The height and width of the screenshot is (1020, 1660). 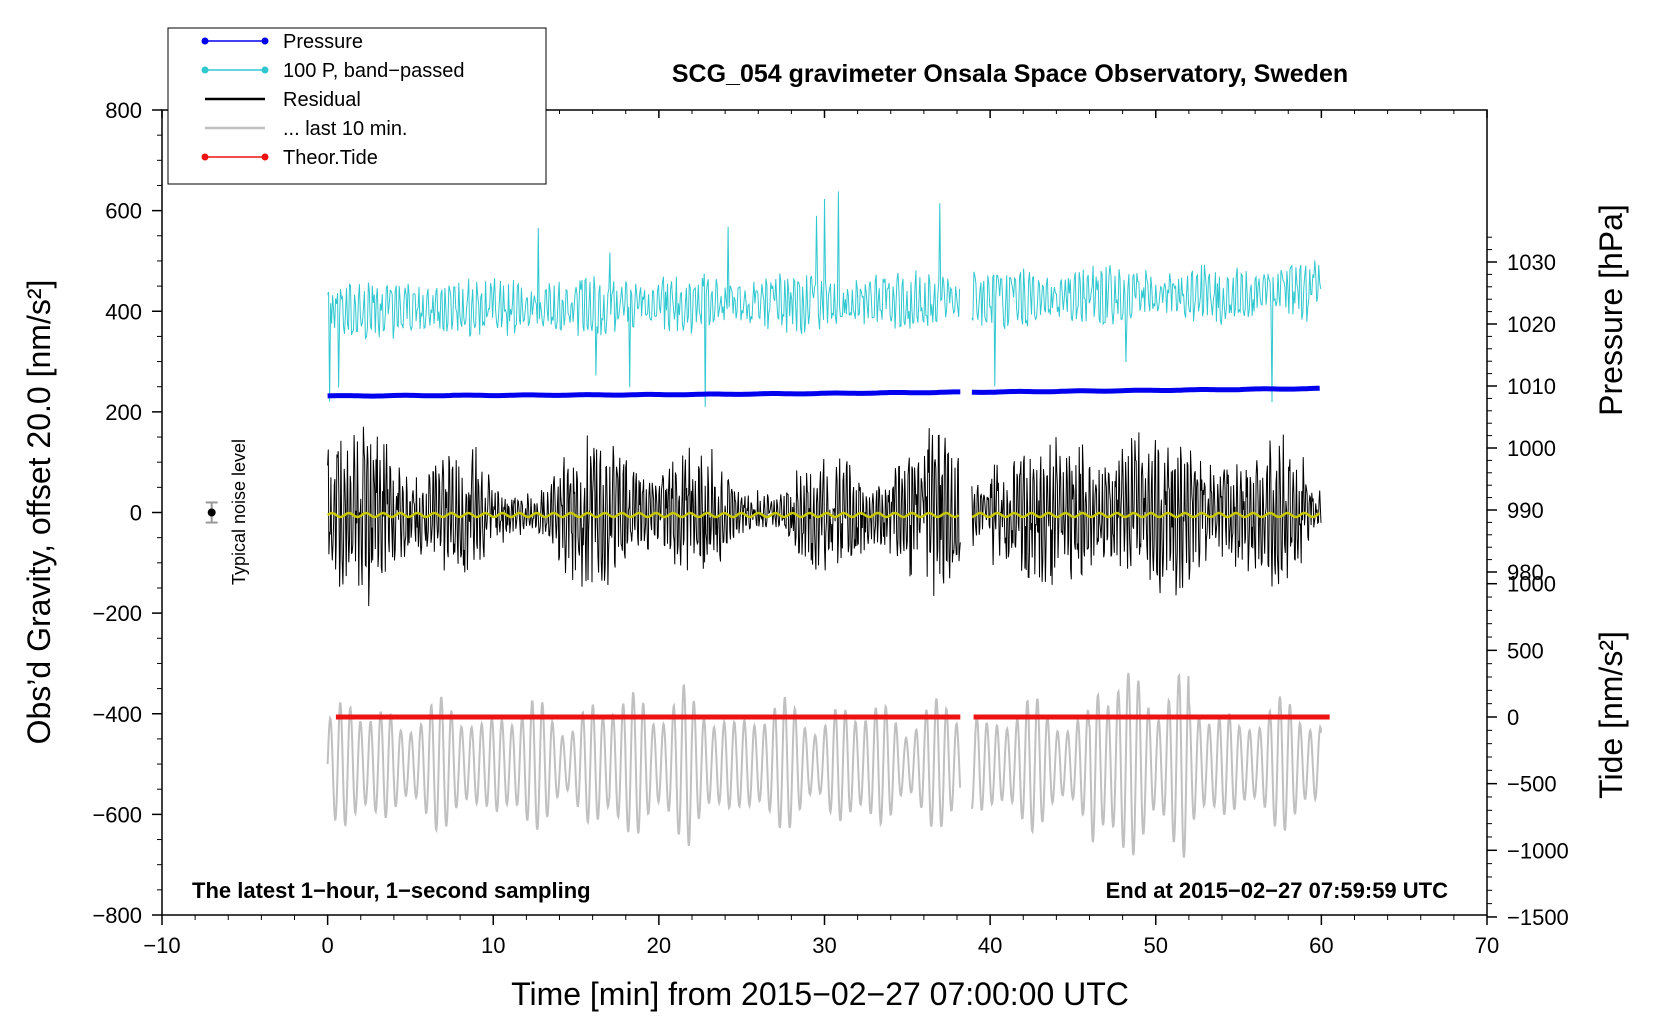 What do you see at coordinates (323, 42) in the screenshot?
I see `legend-label-0: Pressure` at bounding box center [323, 42].